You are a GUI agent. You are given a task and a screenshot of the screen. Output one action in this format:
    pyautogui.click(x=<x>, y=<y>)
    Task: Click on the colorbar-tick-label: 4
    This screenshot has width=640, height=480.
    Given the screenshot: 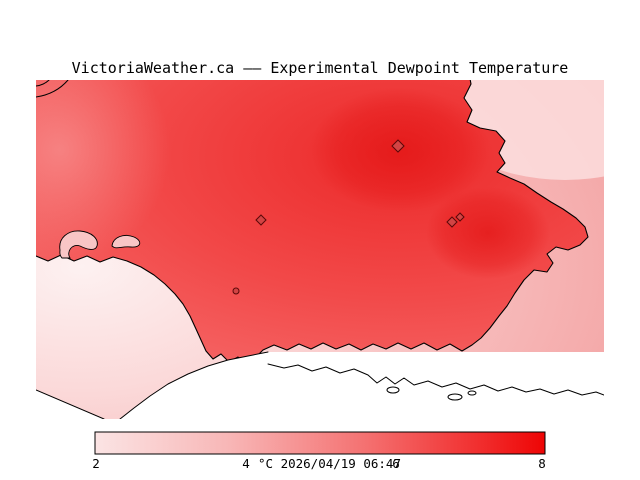 What is the action you would take?
    pyautogui.click(x=246, y=463)
    